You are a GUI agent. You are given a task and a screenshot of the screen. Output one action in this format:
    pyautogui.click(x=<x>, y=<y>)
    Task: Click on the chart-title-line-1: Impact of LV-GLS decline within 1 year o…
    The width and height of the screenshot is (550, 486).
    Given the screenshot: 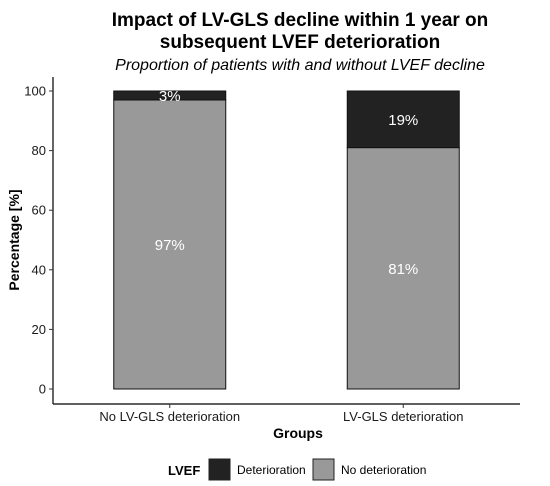 What is the action you would take?
    pyautogui.click(x=300, y=20)
    